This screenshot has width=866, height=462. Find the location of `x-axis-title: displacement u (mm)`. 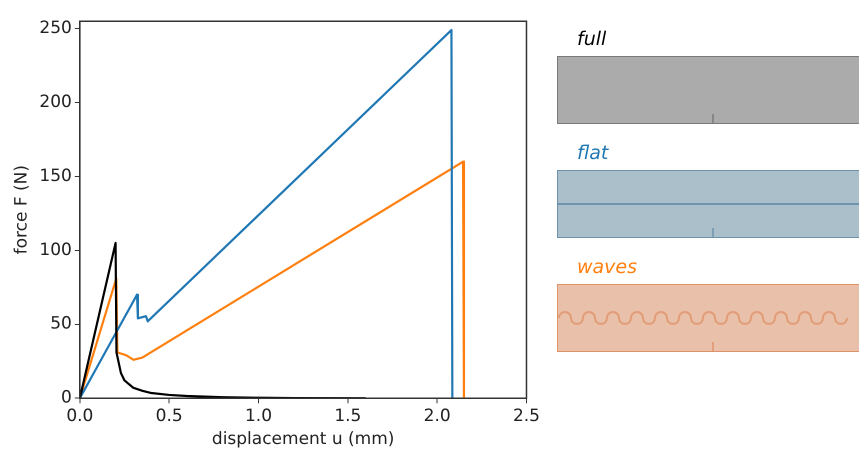

x-axis-title: displacement u (mm) is located at coordinates (303, 439).